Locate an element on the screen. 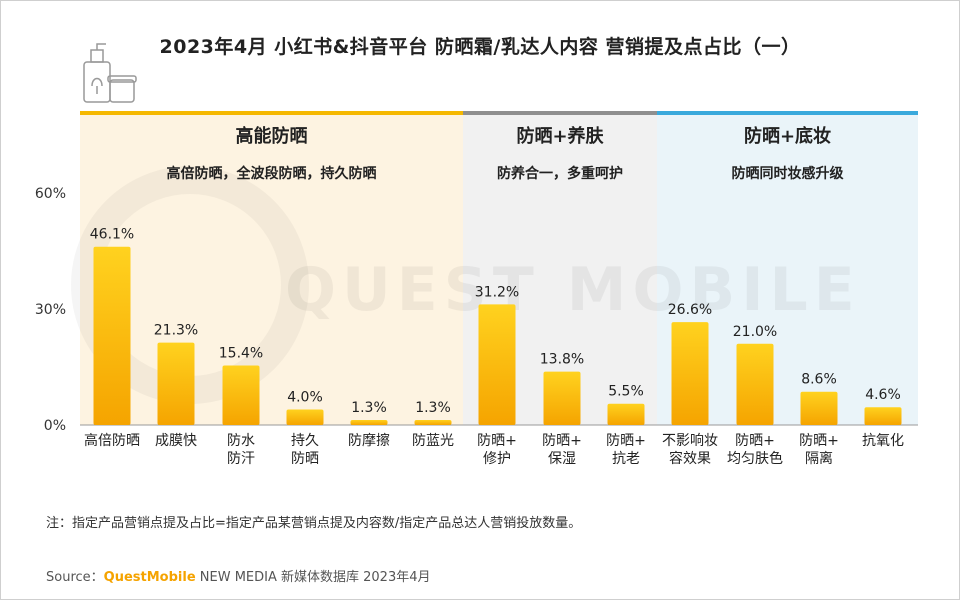 The width and height of the screenshot is (960, 600). category-label: 隔离 is located at coordinates (819, 458).